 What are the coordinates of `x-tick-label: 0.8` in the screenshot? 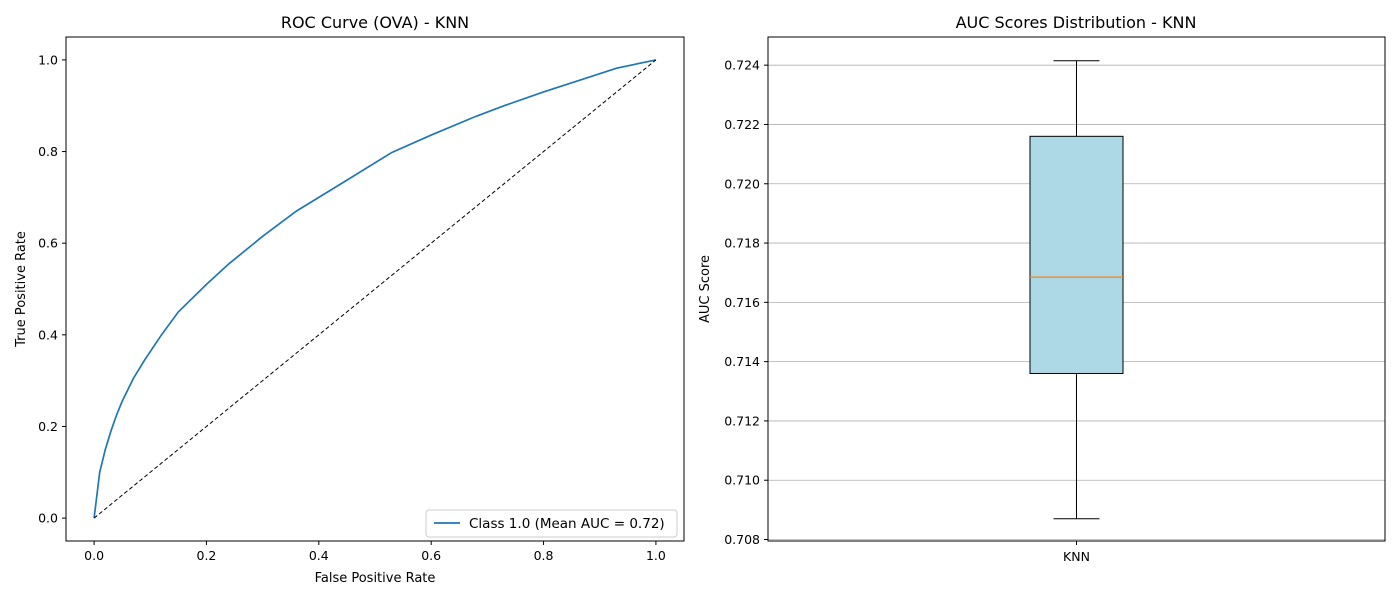 It's located at (544, 555).